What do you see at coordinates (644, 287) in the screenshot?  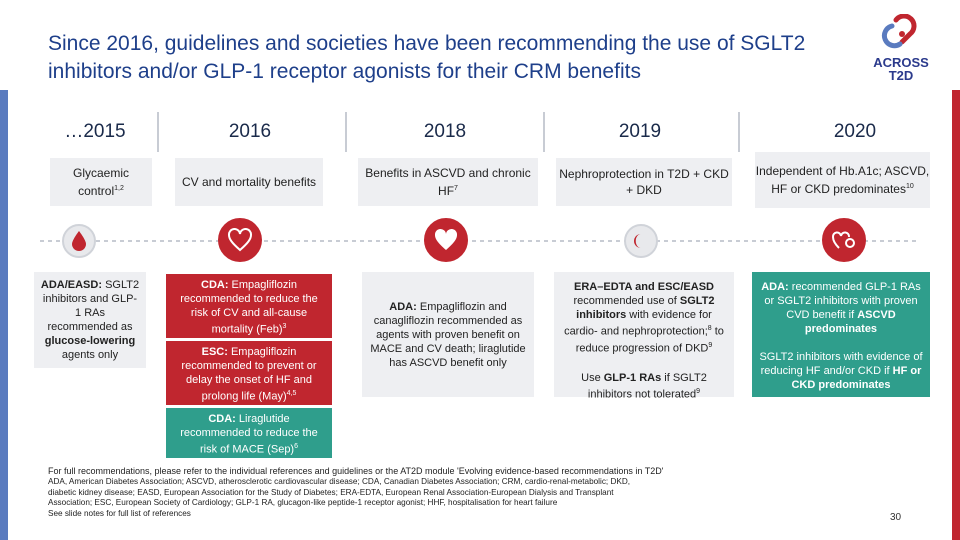 I see `card-bold: ERA–EDTA and ESC/EASD` at bounding box center [644, 287].